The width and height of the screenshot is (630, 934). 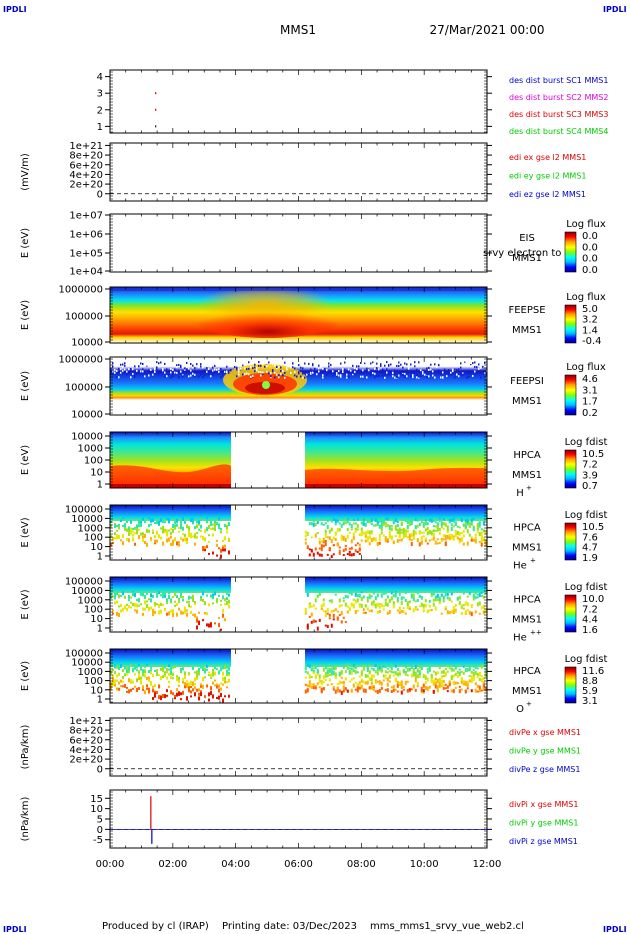 I want to click on colorbar-title: Log flux, so click(x=586, y=224).